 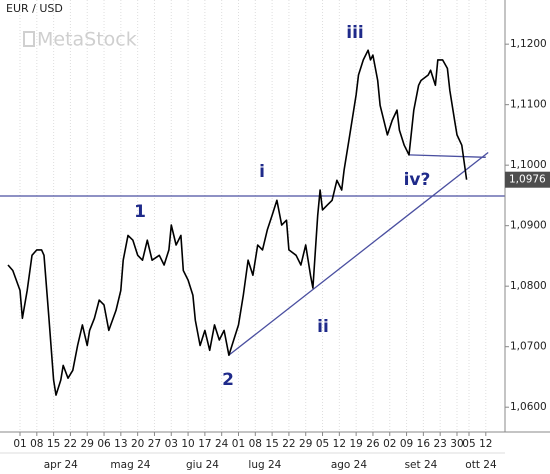 I want to click on month-label: giu 24, so click(x=202, y=465).